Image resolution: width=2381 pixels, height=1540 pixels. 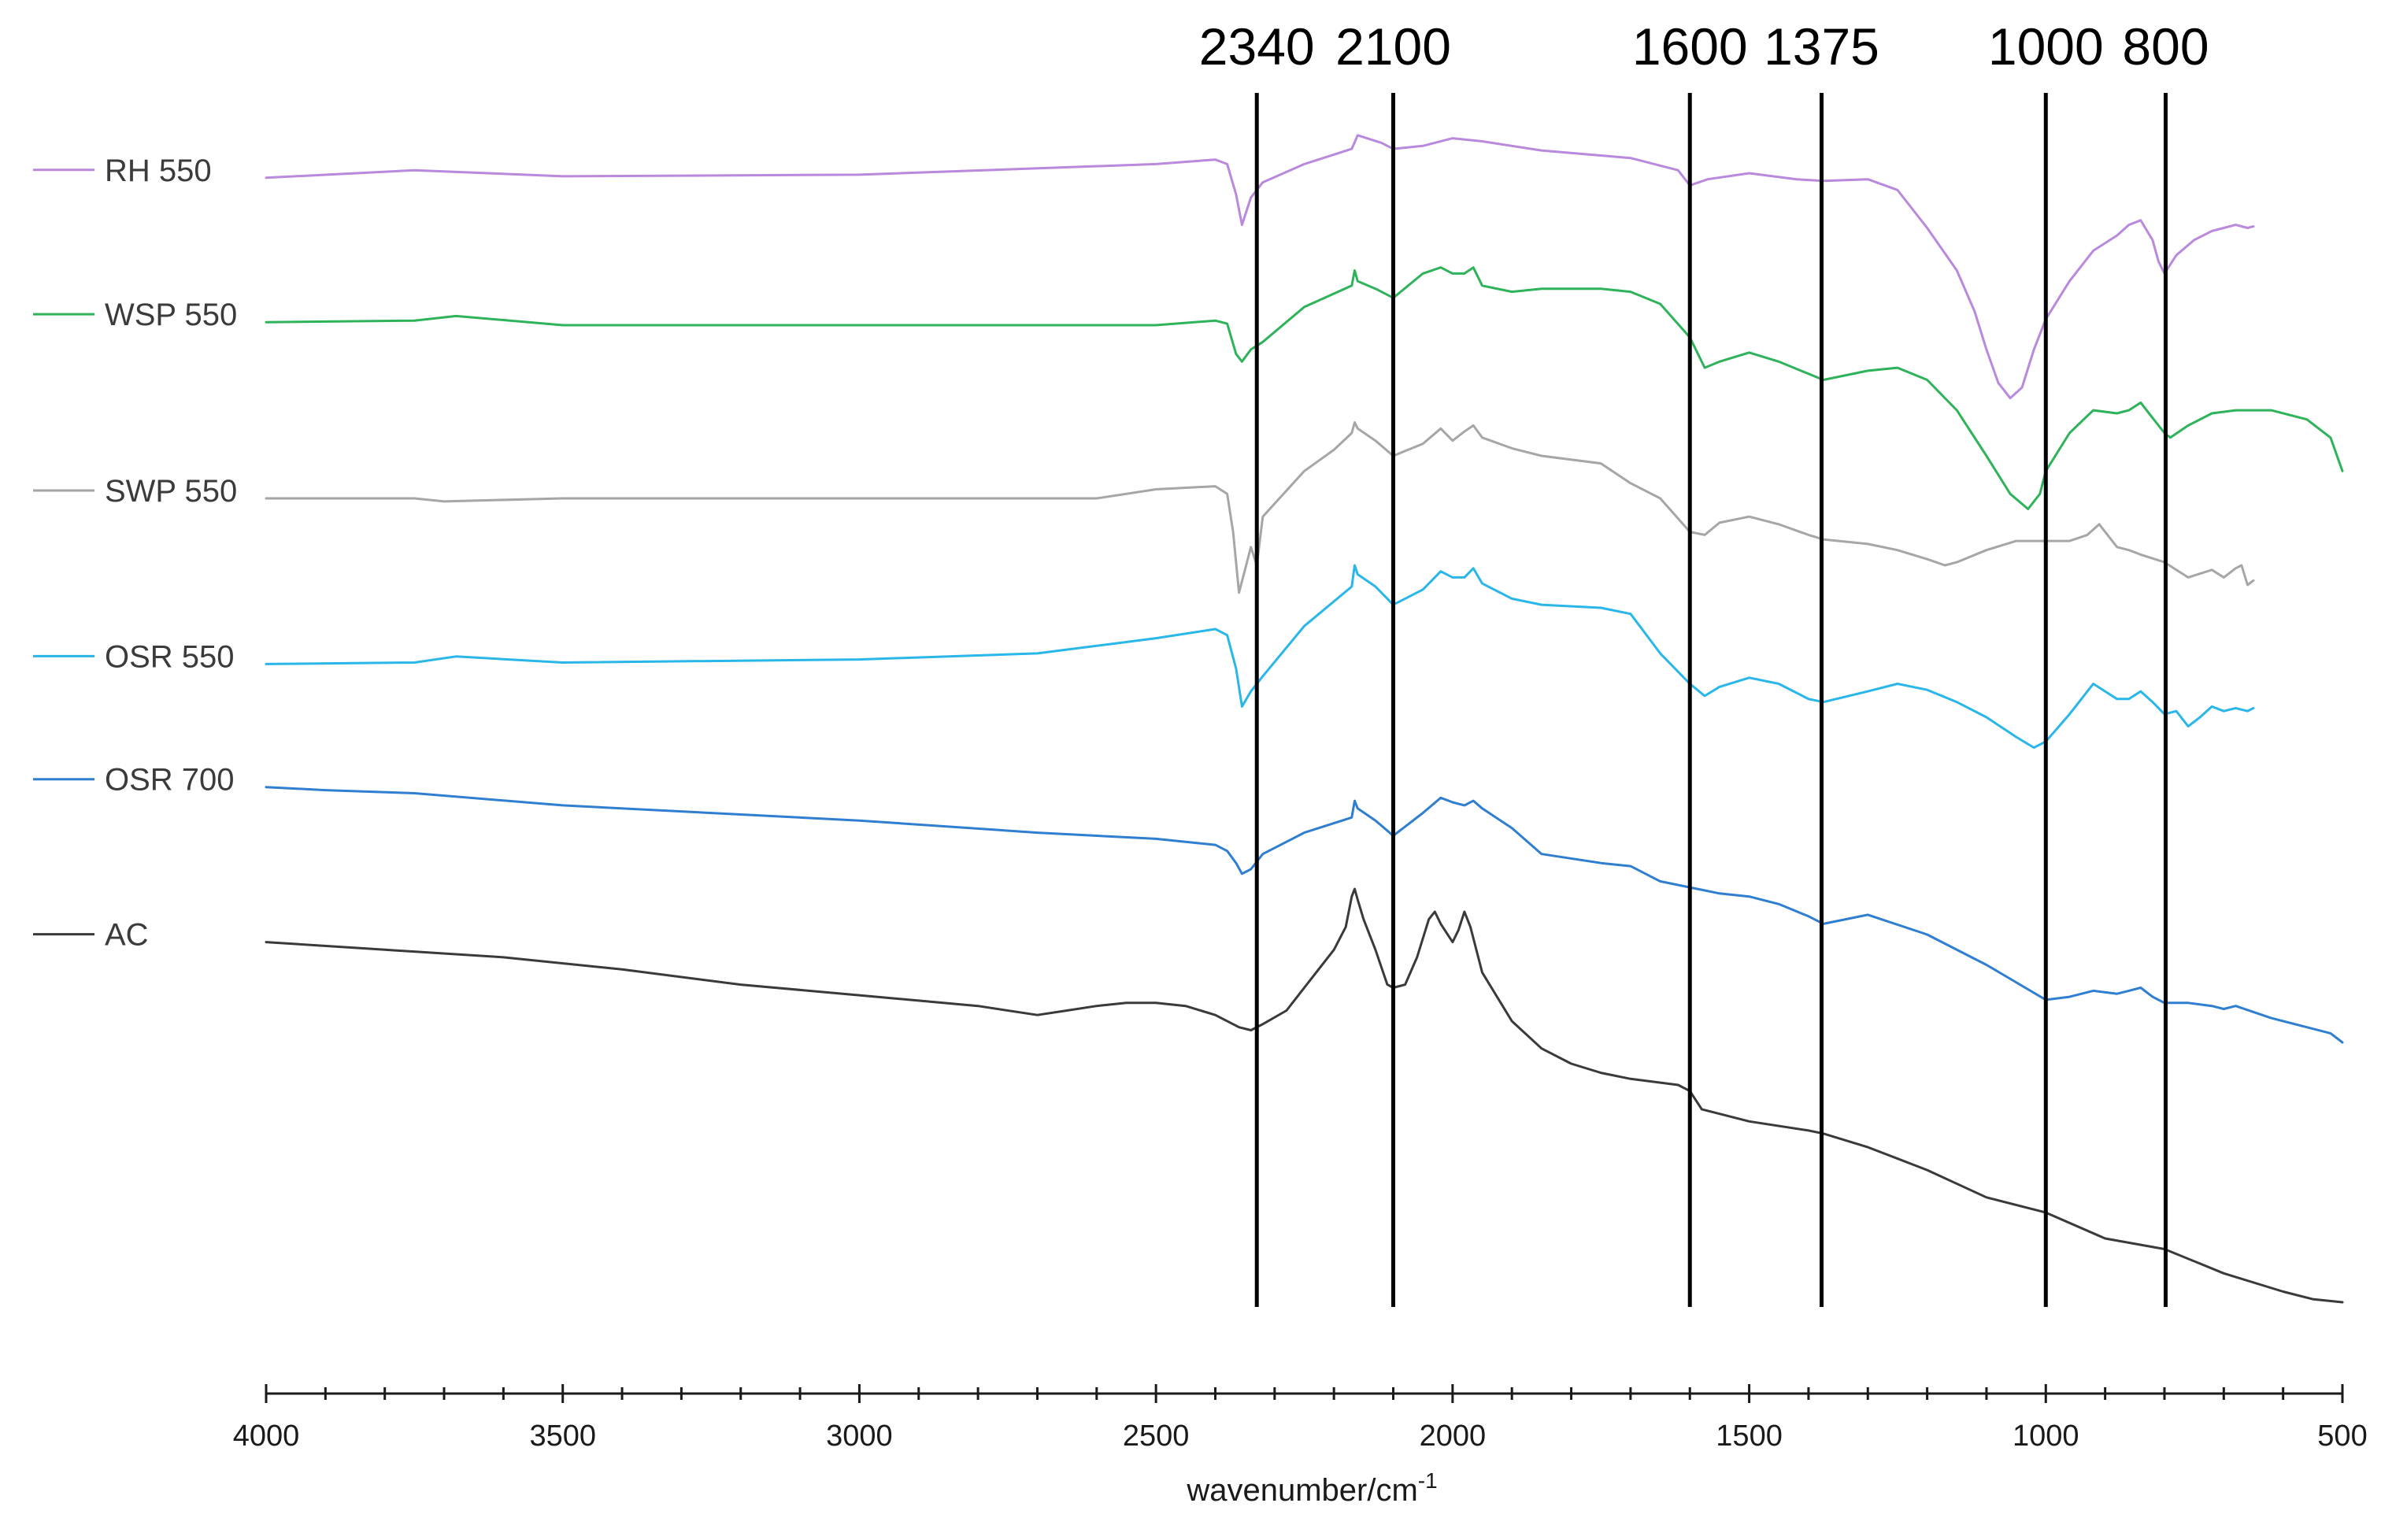 I want to click on legend: RH 550 WSP 550 SWP 550 OSR 550 OSR 700 AC, so click(x=135, y=553).